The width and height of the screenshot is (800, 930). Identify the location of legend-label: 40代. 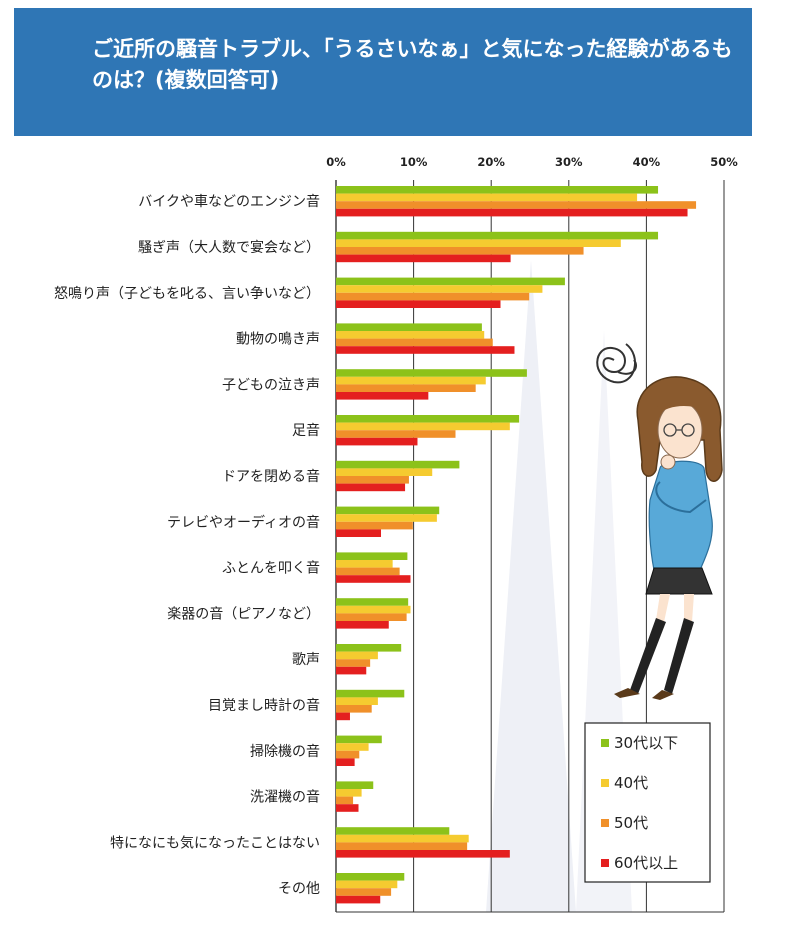
(631, 783).